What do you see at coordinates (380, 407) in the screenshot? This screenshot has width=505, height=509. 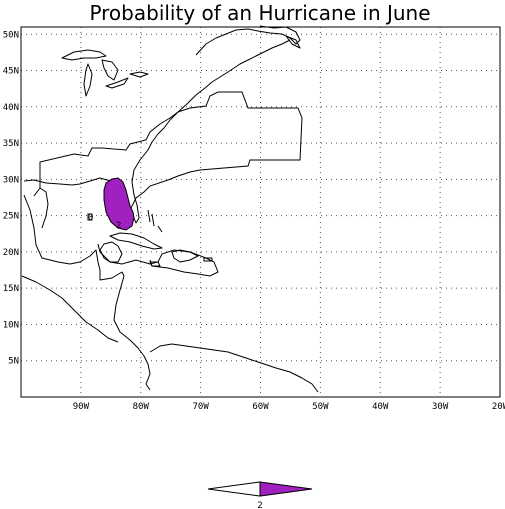 I see `lon-tick-label: 40W` at bounding box center [380, 407].